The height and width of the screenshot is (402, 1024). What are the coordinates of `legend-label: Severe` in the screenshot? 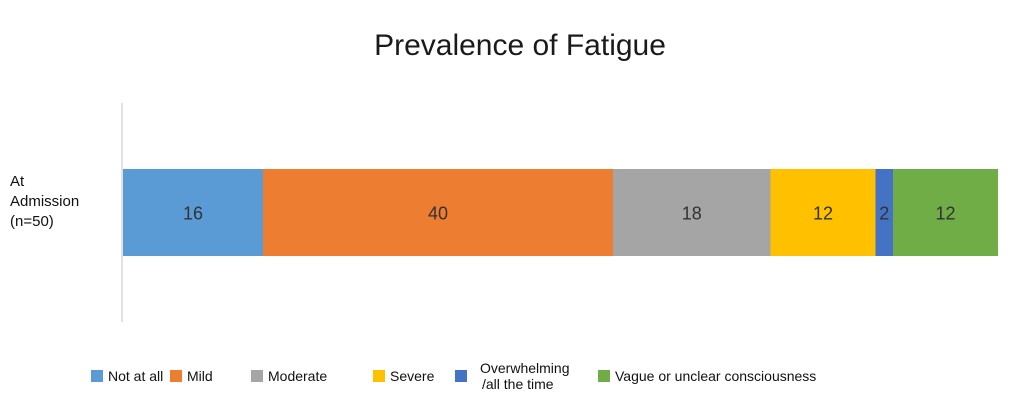 It's located at (412, 376).